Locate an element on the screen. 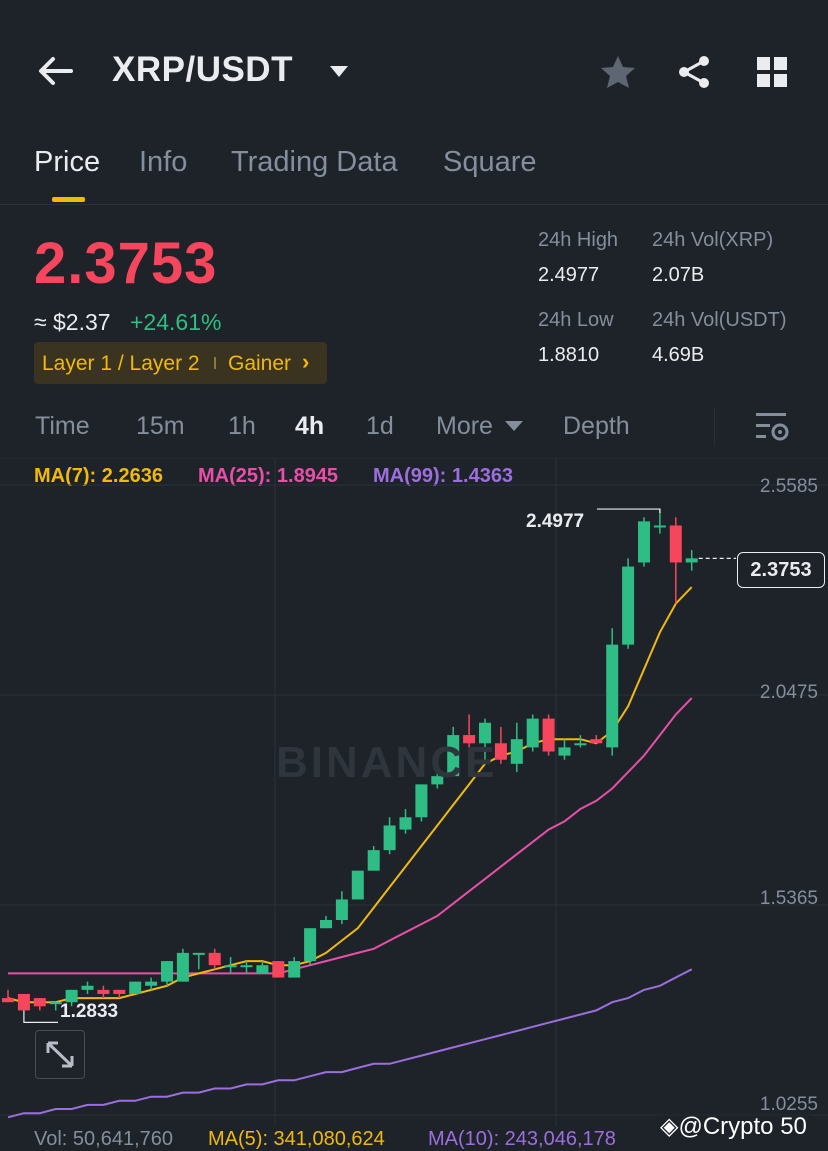 The image size is (828, 1151). chevron-right-icon: › is located at coordinates (306, 361).